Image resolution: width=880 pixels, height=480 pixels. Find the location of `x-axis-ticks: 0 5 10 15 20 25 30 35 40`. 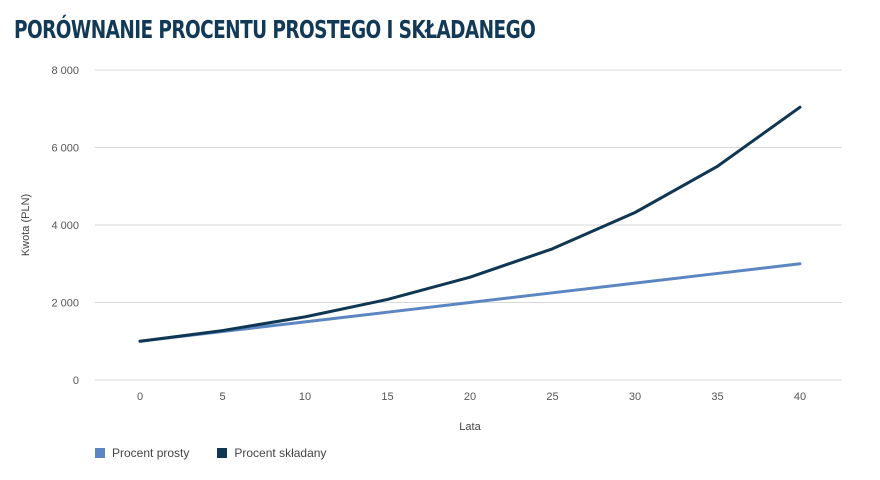

x-axis-ticks: 0 5 10 15 20 25 30 35 40 is located at coordinates (471, 397).